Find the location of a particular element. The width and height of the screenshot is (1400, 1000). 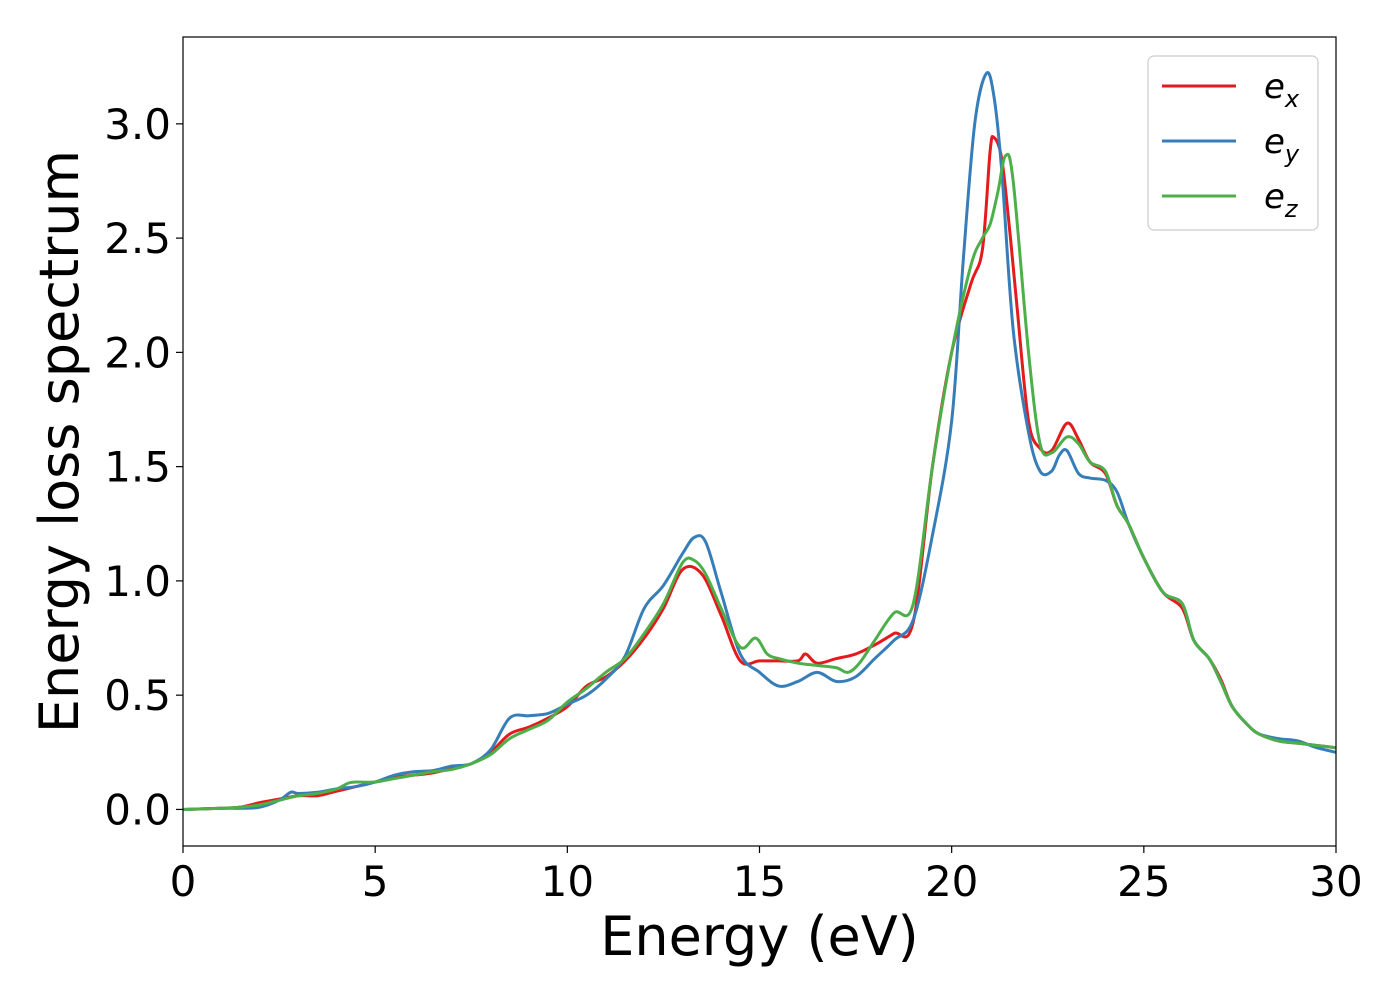

y-axis-label: Energy loss spectrum is located at coordinates (59, 441).